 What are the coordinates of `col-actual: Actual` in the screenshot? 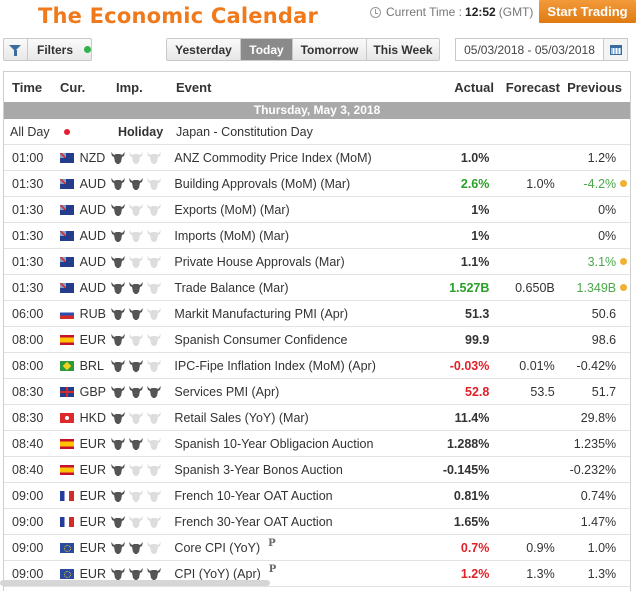 It's located at (474, 87).